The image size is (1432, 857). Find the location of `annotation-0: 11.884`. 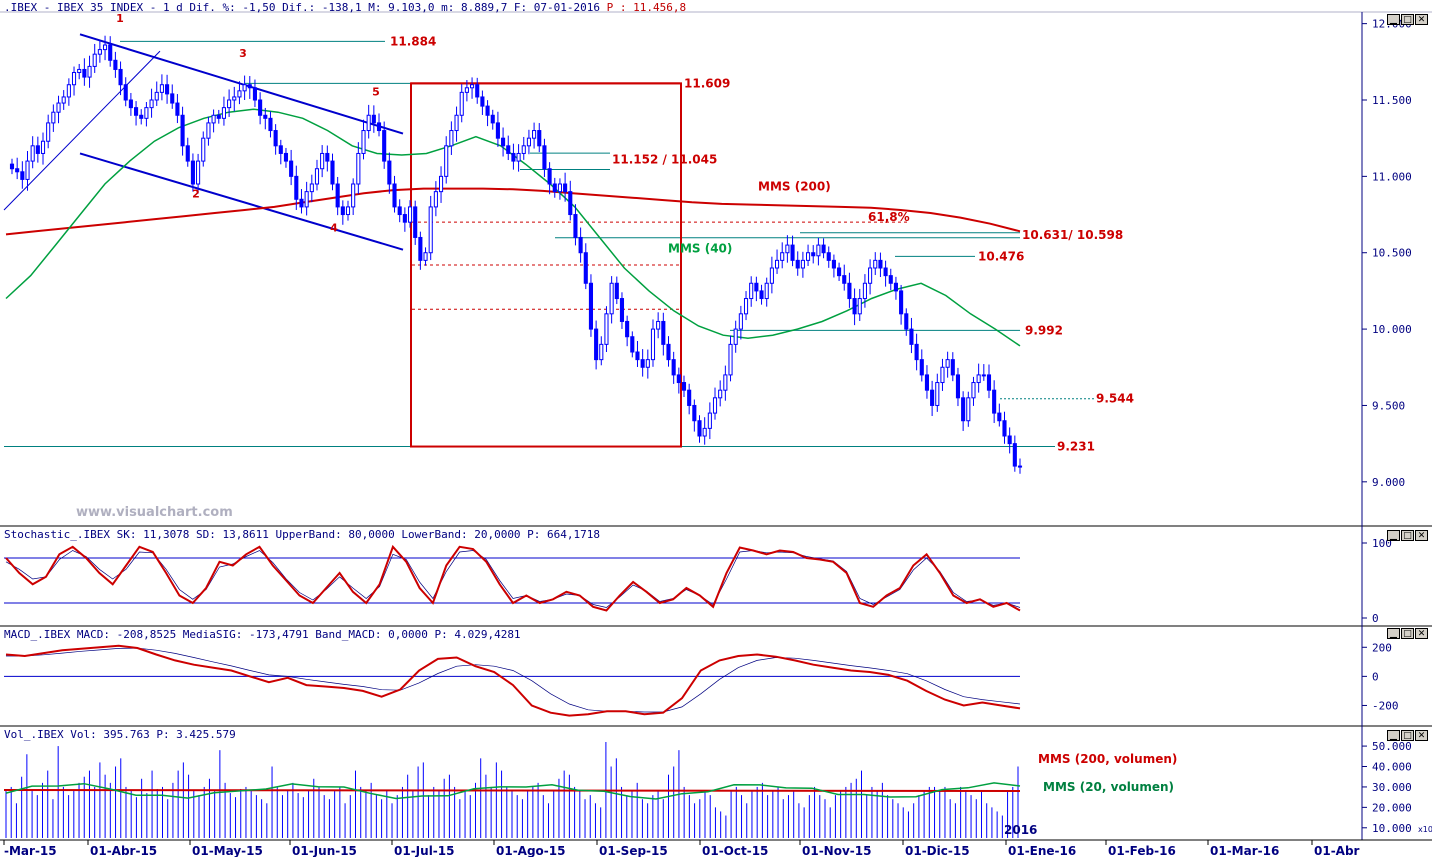

annotation-0: 11.884 is located at coordinates (413, 41).